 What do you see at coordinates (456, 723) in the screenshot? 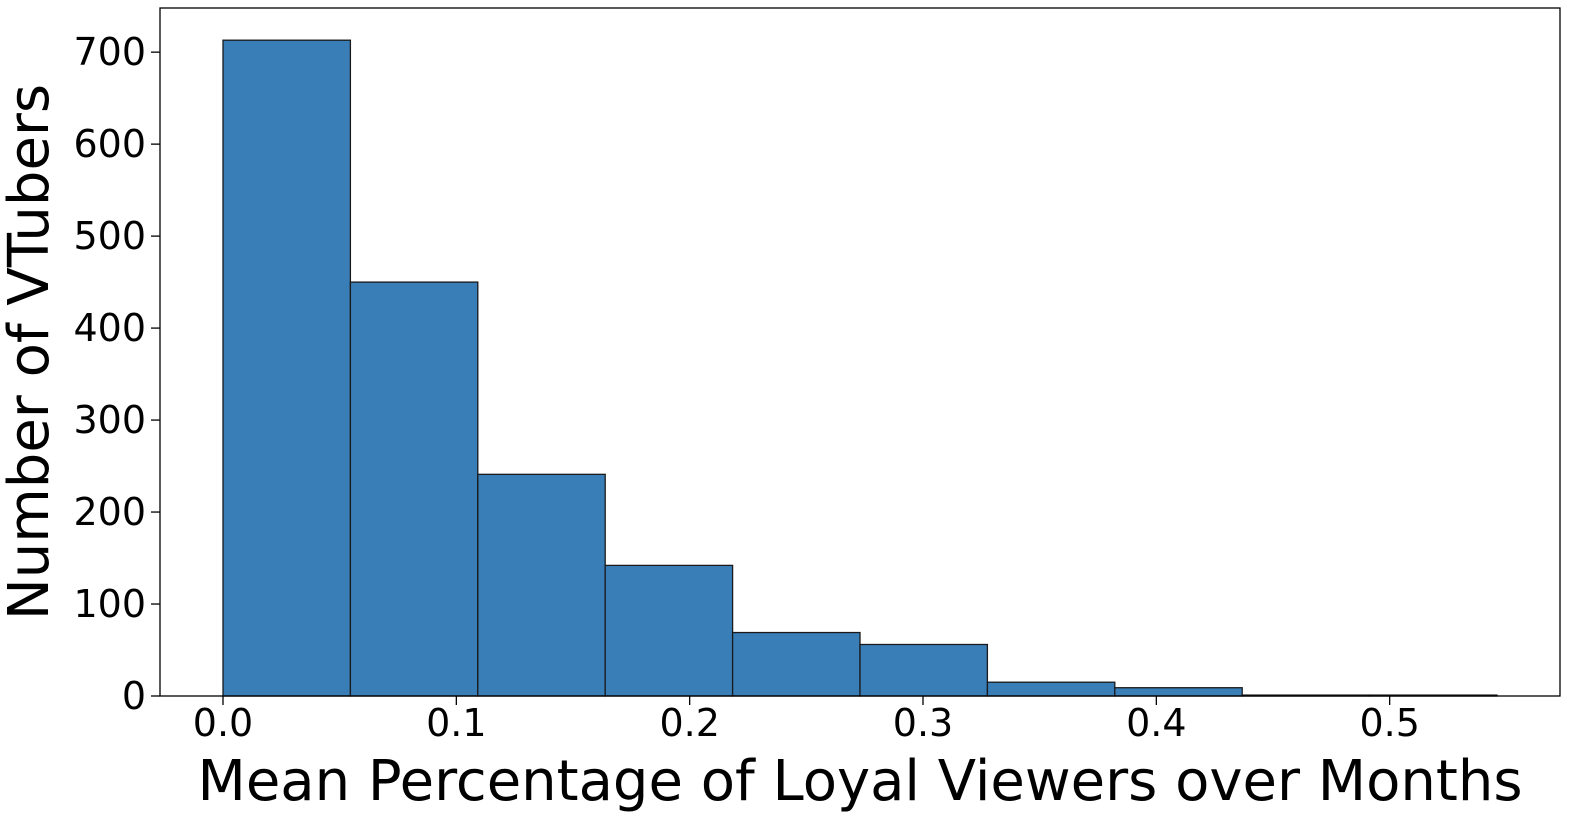
I see `x-tick-label: 0.1` at bounding box center [456, 723].